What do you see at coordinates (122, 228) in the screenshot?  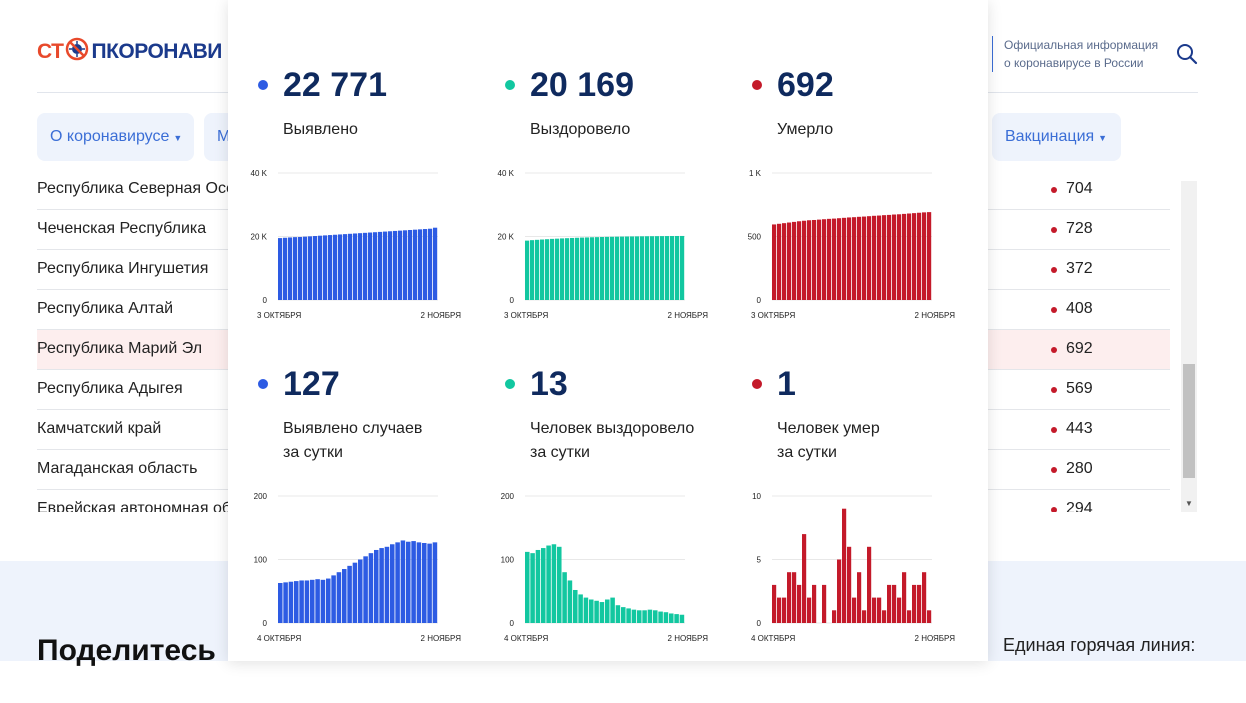 I see `region-name: Чеченская Республика` at bounding box center [122, 228].